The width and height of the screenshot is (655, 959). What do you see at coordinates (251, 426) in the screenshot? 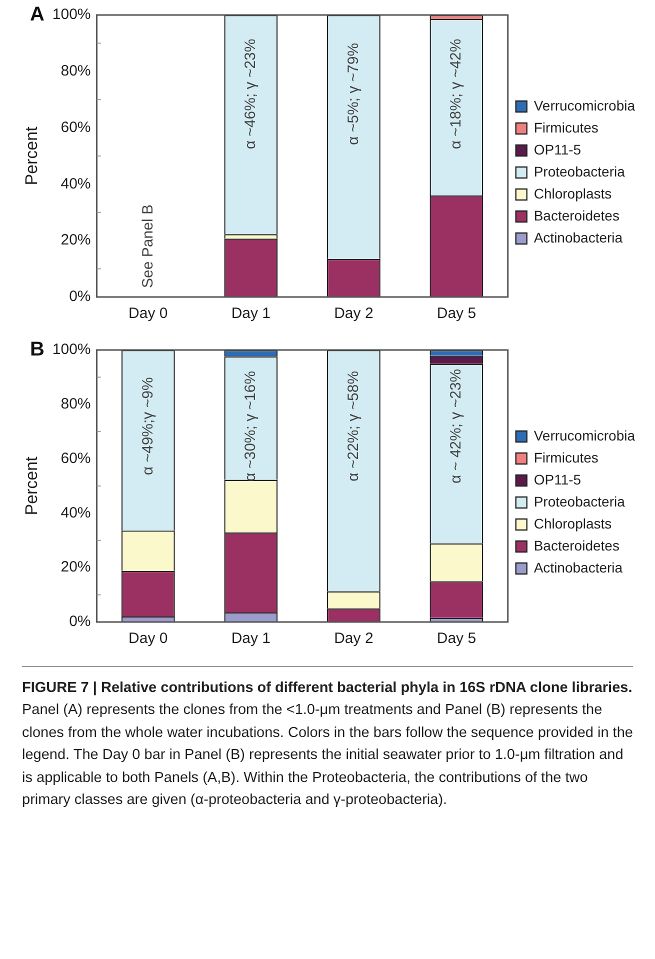
I see `annotation: α ~30%; γ ~16%` at bounding box center [251, 426].